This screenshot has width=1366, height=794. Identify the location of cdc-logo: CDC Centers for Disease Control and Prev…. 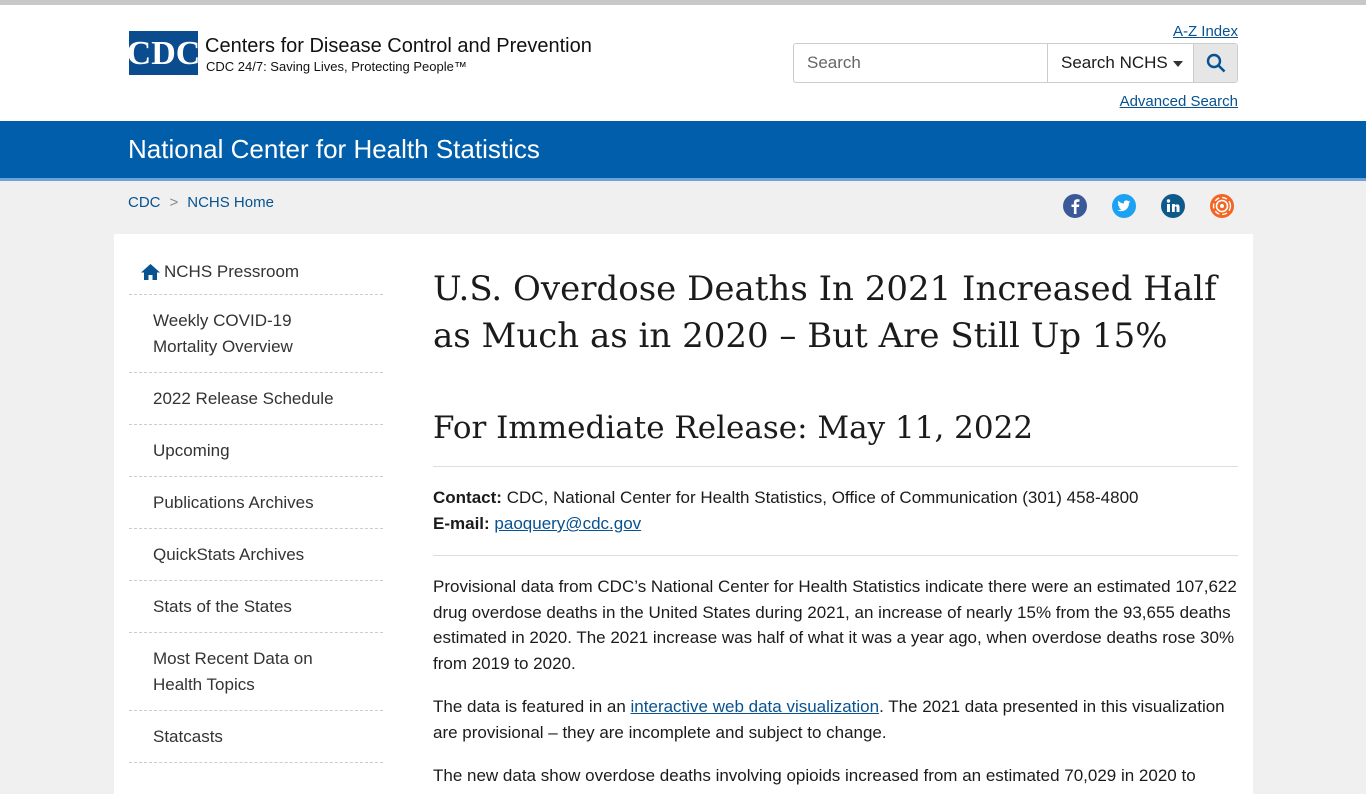
(364, 56).